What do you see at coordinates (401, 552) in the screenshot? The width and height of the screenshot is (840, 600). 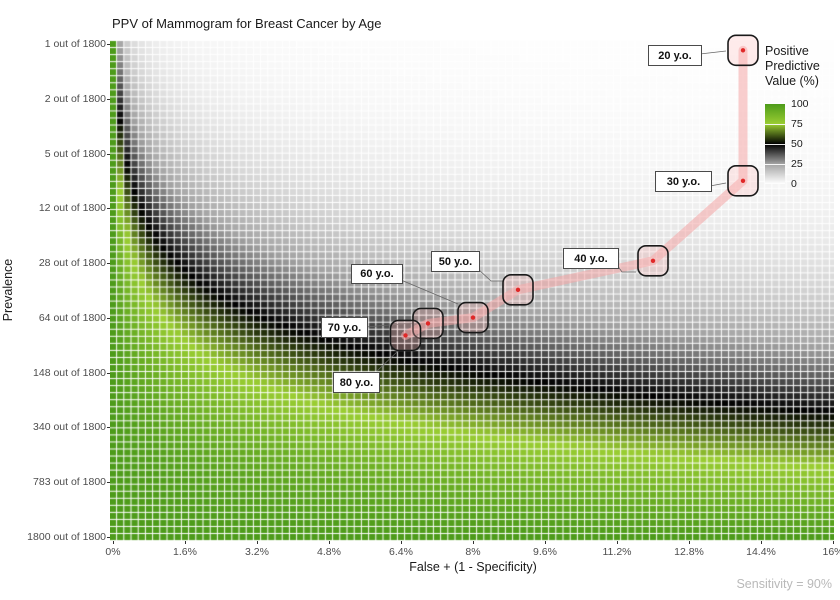 I see `x-tick-label: 6.4%` at bounding box center [401, 552].